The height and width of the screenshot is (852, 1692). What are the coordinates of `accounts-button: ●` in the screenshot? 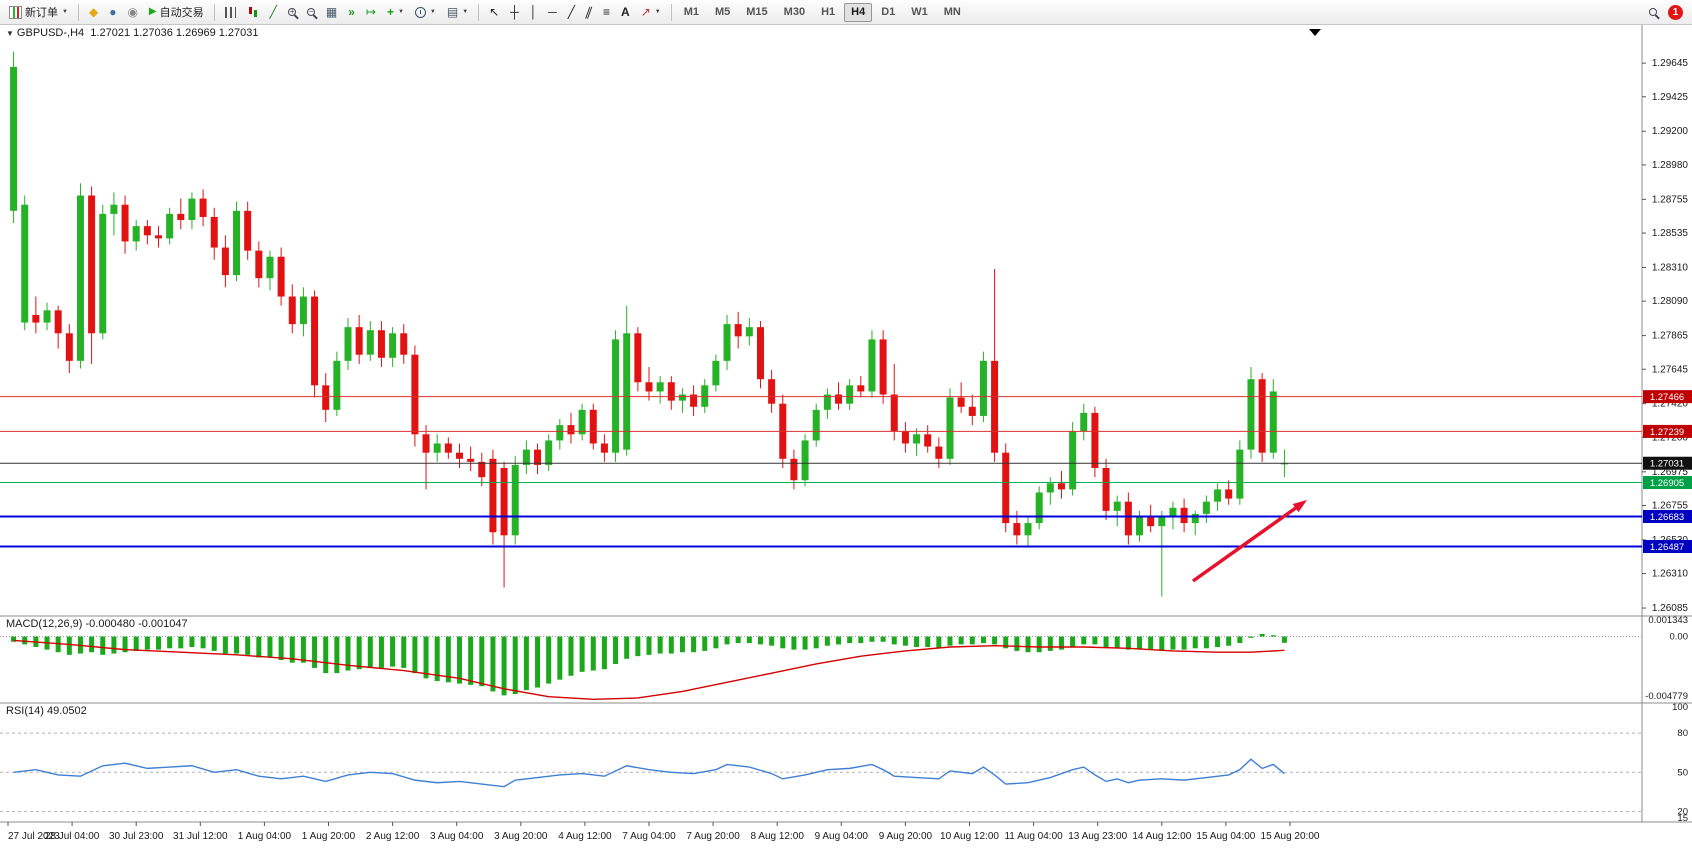 It's located at (112, 12).